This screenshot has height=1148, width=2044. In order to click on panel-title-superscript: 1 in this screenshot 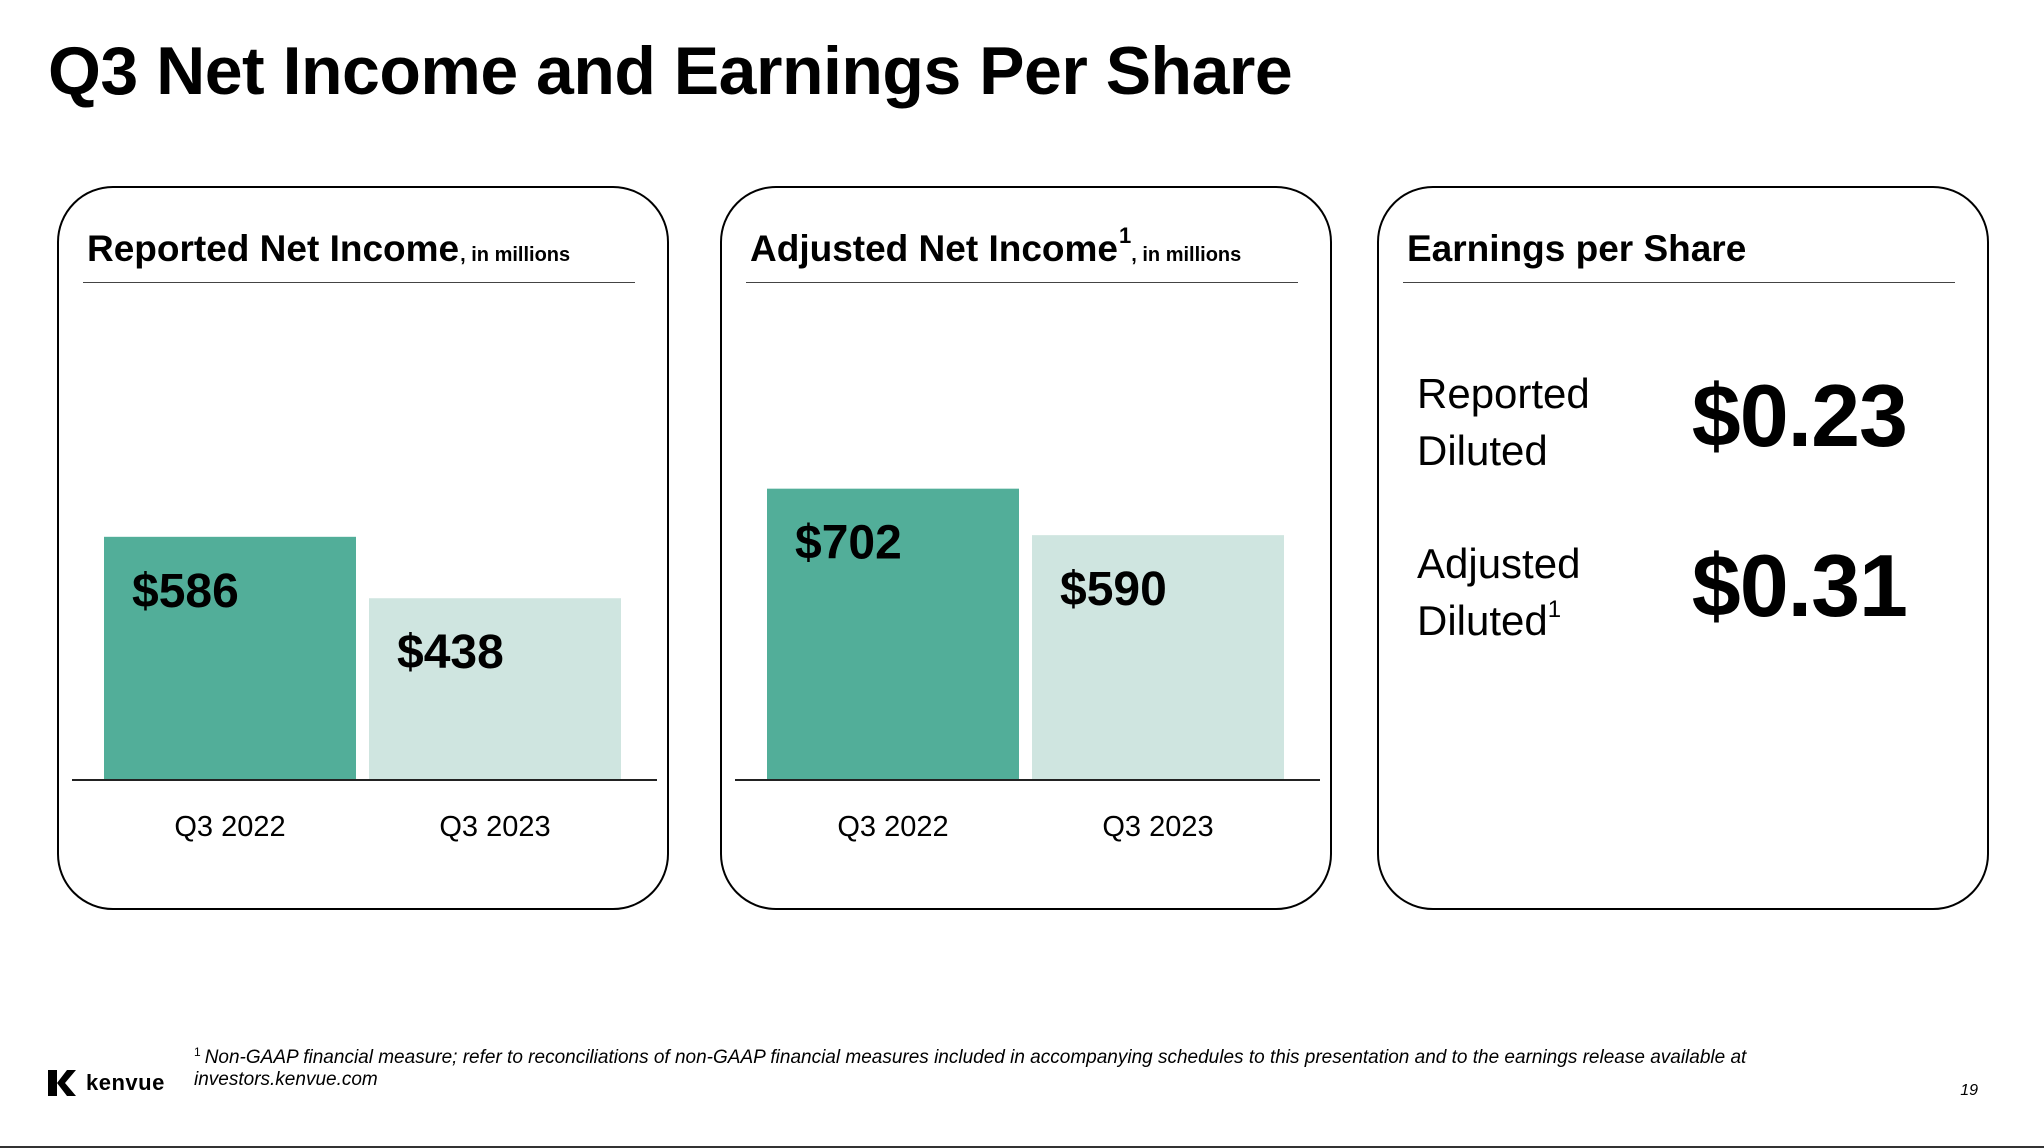, I will do `click(1125, 235)`.